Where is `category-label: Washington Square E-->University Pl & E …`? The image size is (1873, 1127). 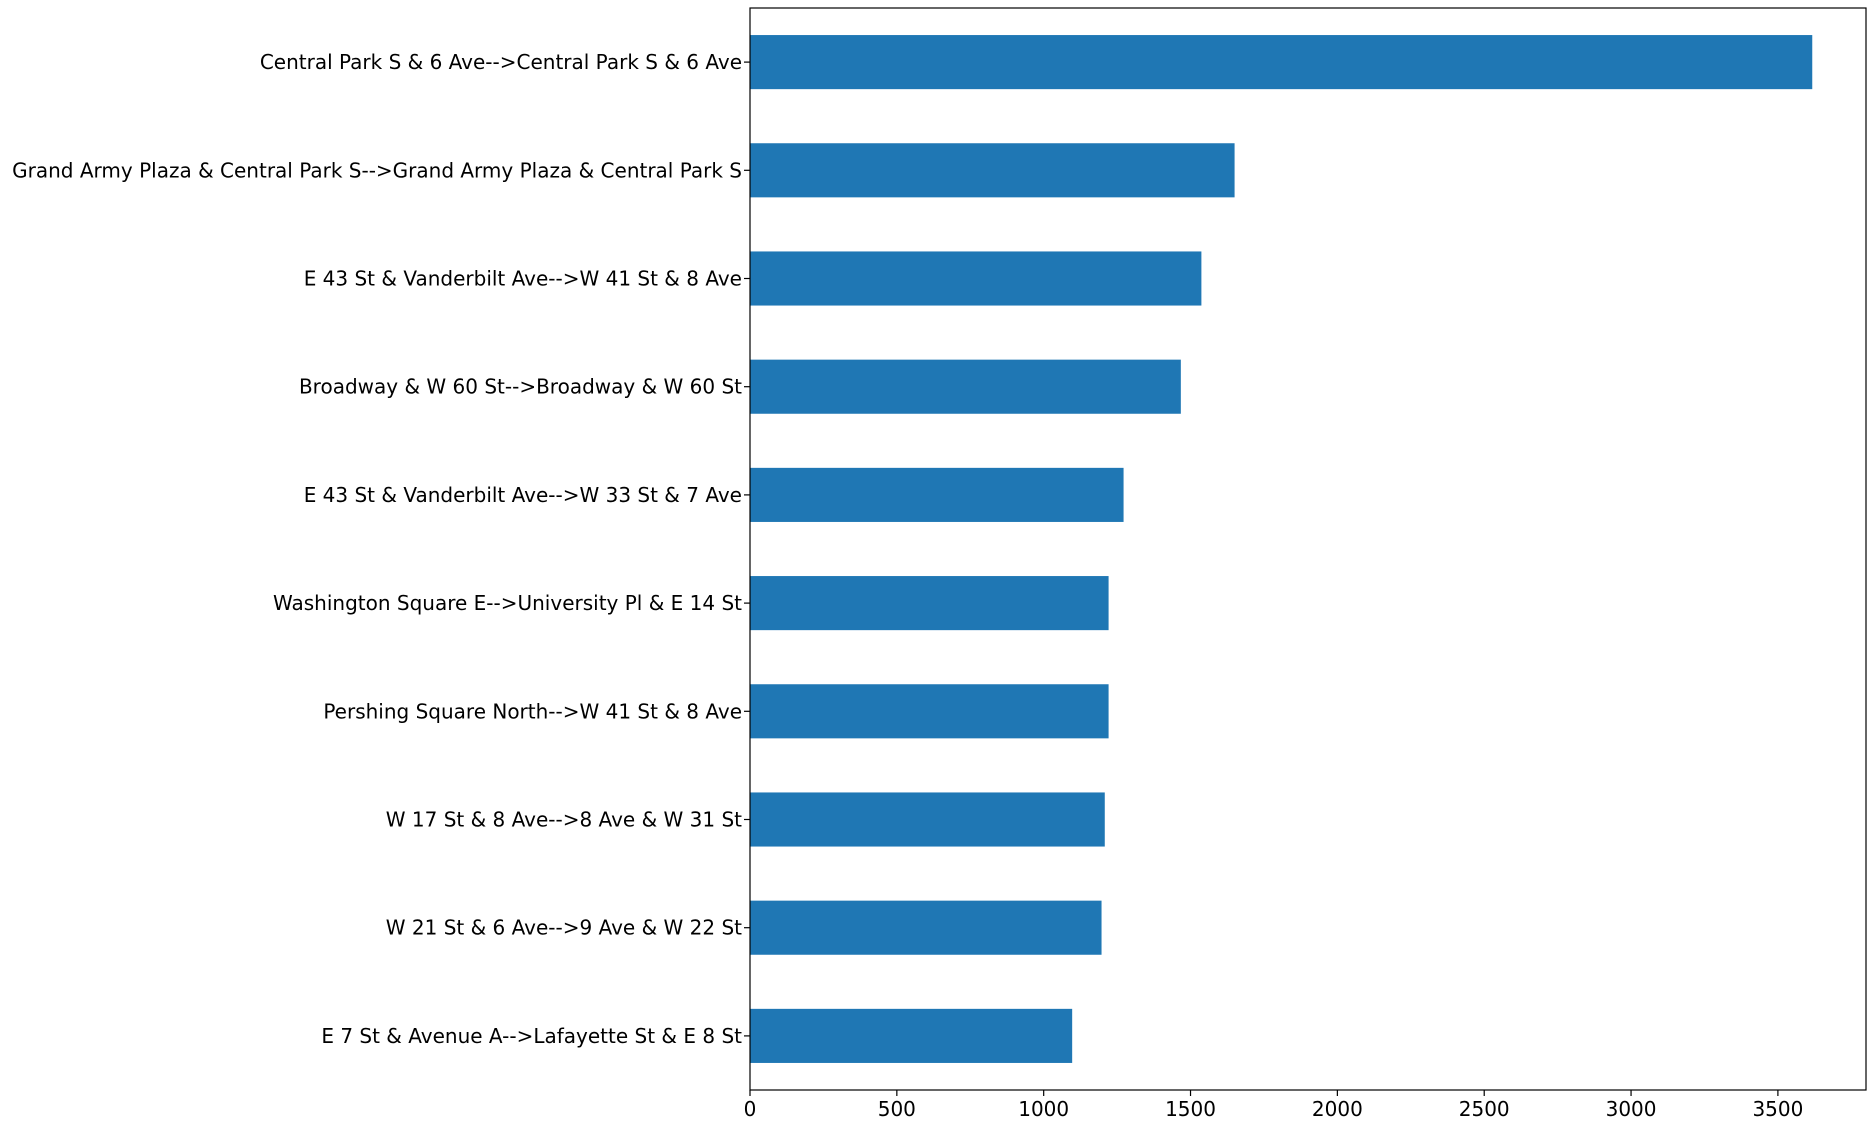
category-label: Washington Square E-->University Pl & E … is located at coordinates (507, 603).